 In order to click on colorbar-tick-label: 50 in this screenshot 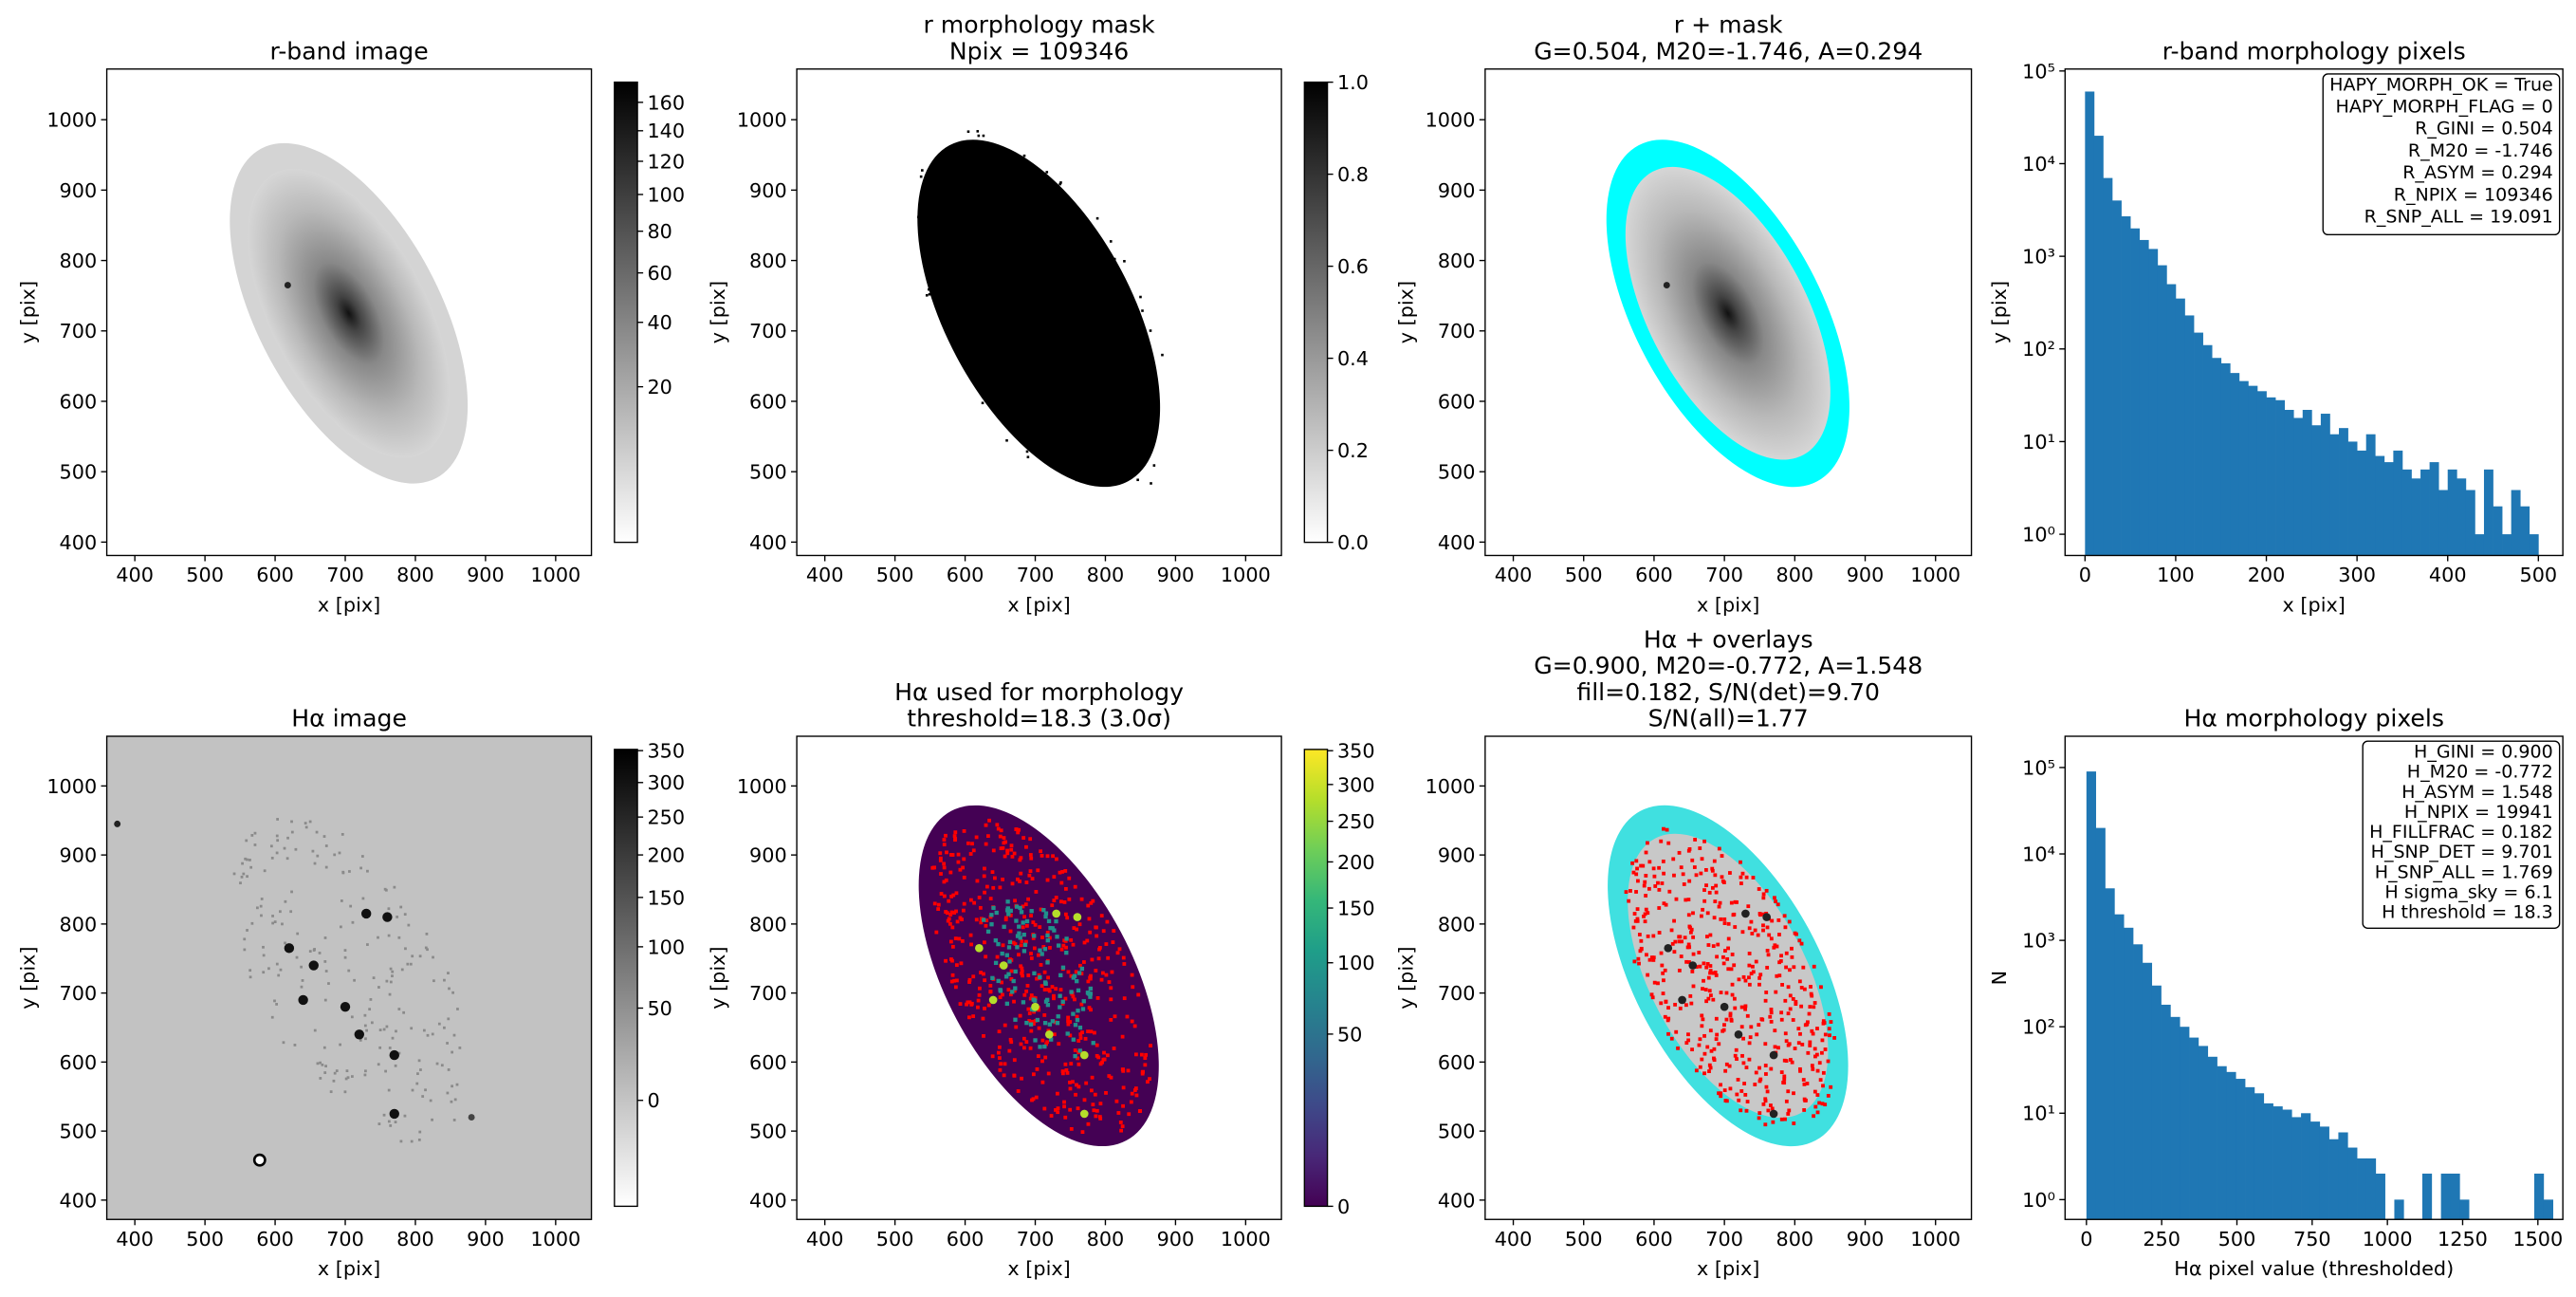, I will do `click(1349, 1034)`.